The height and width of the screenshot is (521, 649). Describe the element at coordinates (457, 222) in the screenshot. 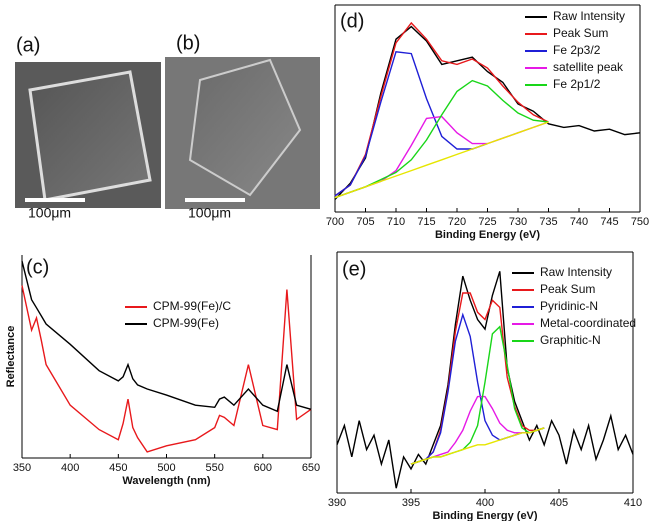

I see `x-tick-label: 720` at that location.